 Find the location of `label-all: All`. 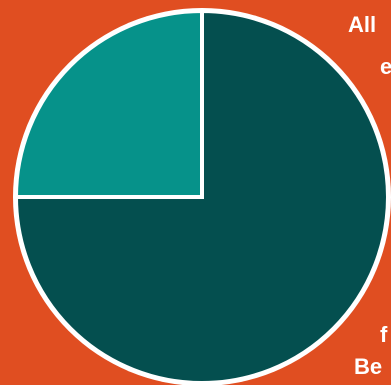

label-all: All is located at coordinates (362, 24).